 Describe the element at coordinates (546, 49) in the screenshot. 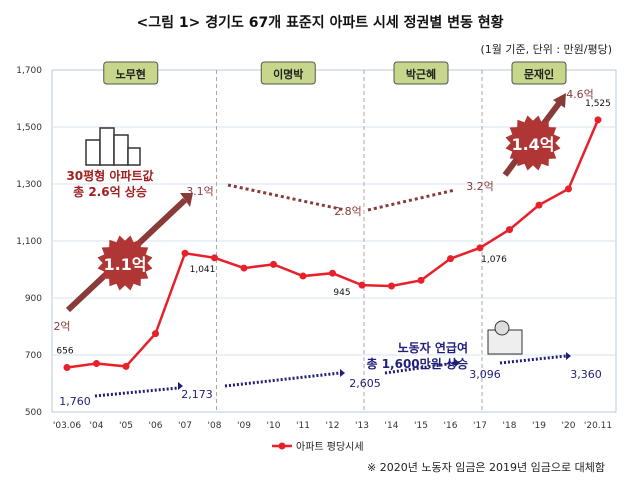

I see `chart-subtitle: (1월 기준, 단위 : 만원/평당)` at that location.